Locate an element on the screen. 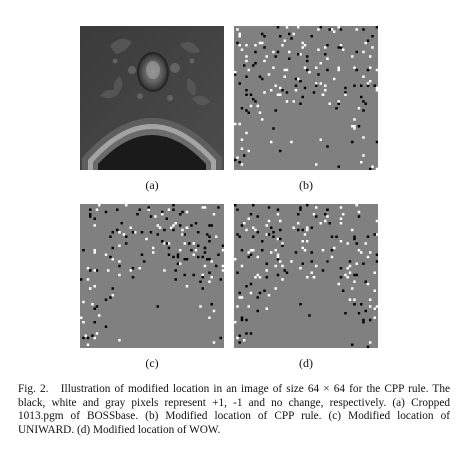  panel-label-c: (c) is located at coordinates (152, 363).